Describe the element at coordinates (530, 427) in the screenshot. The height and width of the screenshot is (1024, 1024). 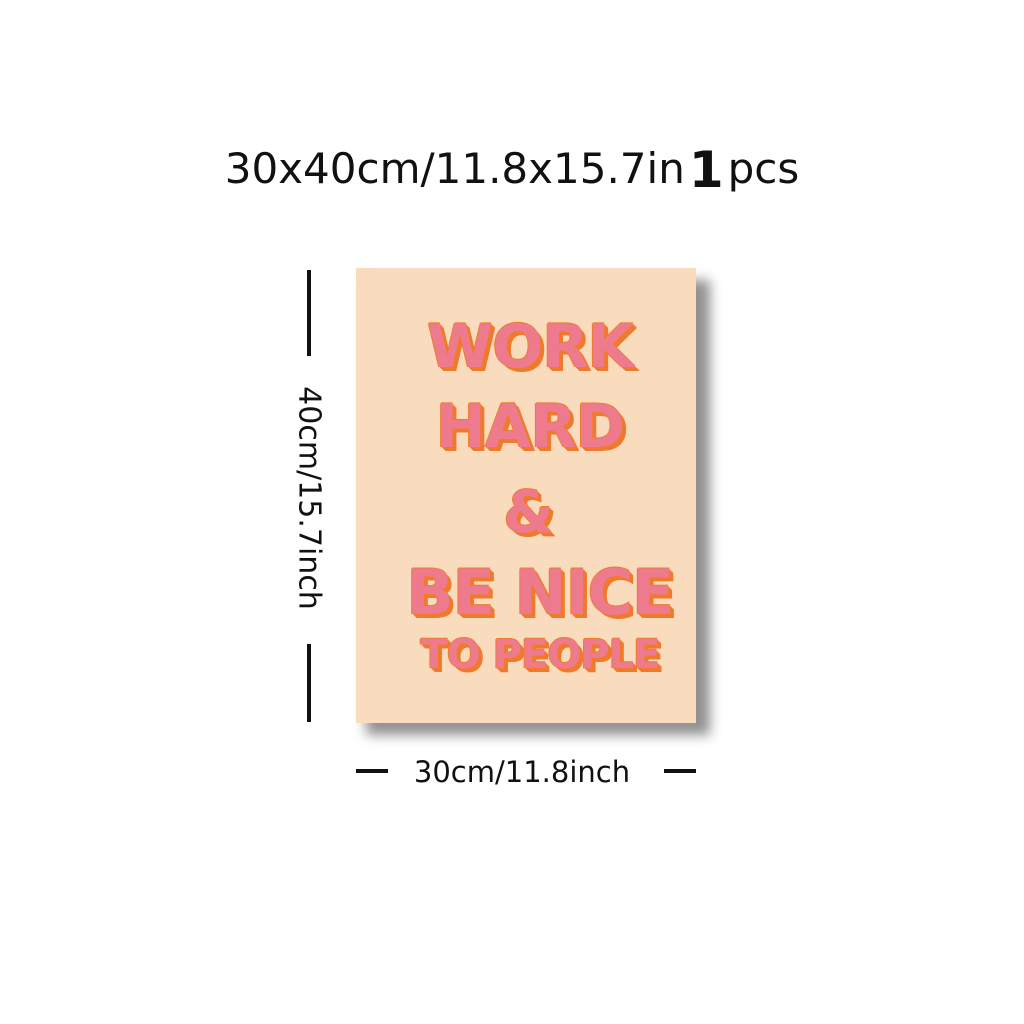
I see `poster-line-hard: HARD` at that location.